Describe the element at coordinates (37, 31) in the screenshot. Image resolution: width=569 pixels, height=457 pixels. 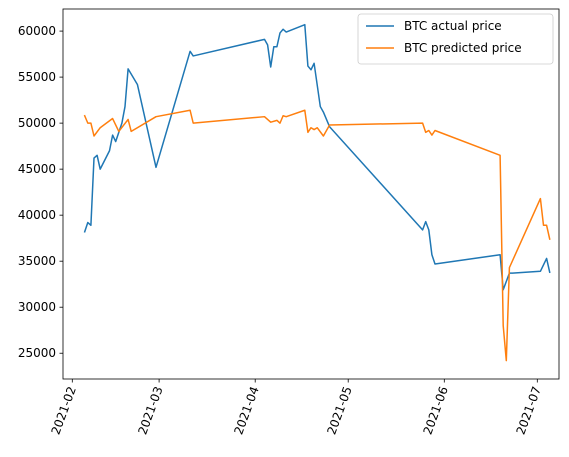
I see `y-tick-label: 60000` at that location.